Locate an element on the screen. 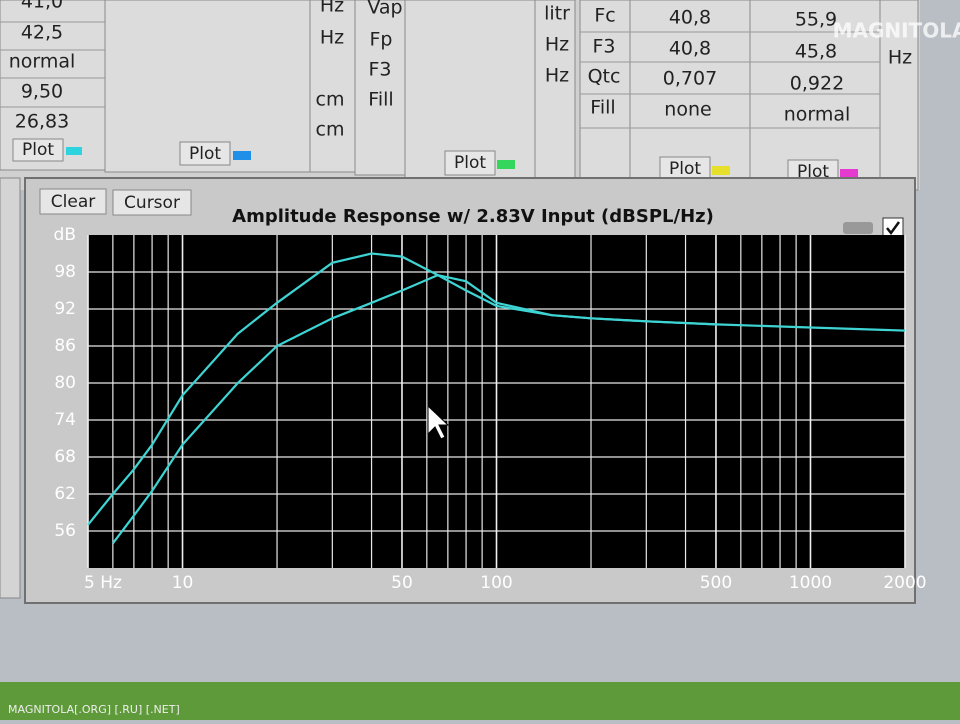 The image size is (960, 724). mouse-cursor is located at coordinates (438, 422).